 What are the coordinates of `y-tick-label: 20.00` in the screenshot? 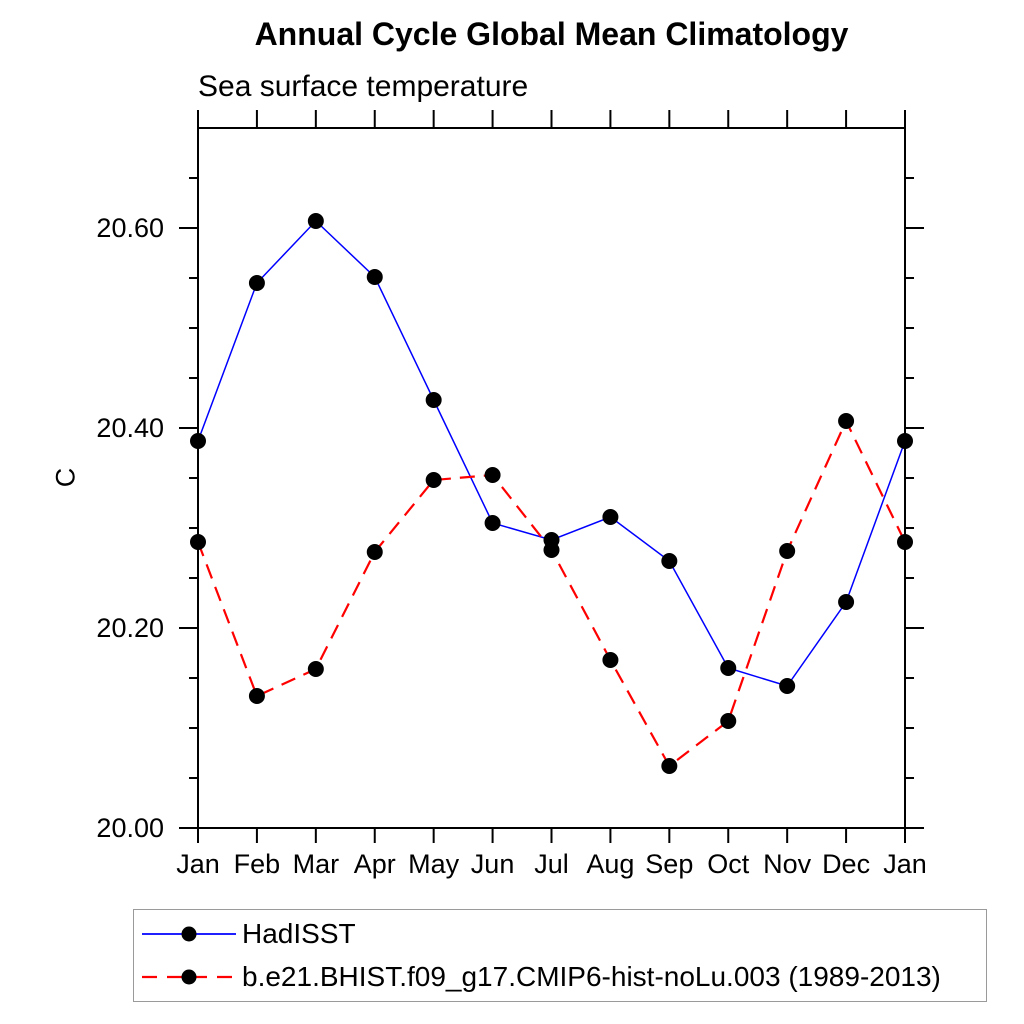 It's located at (130, 828).